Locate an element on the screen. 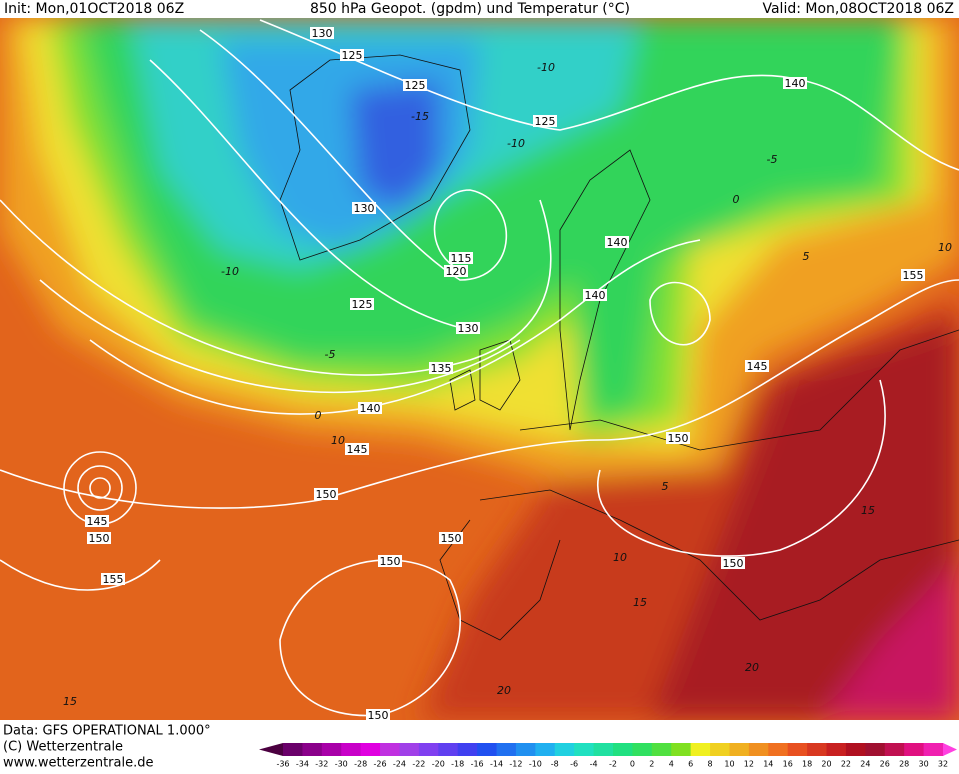  legend-label: -24 is located at coordinates (399, 764).